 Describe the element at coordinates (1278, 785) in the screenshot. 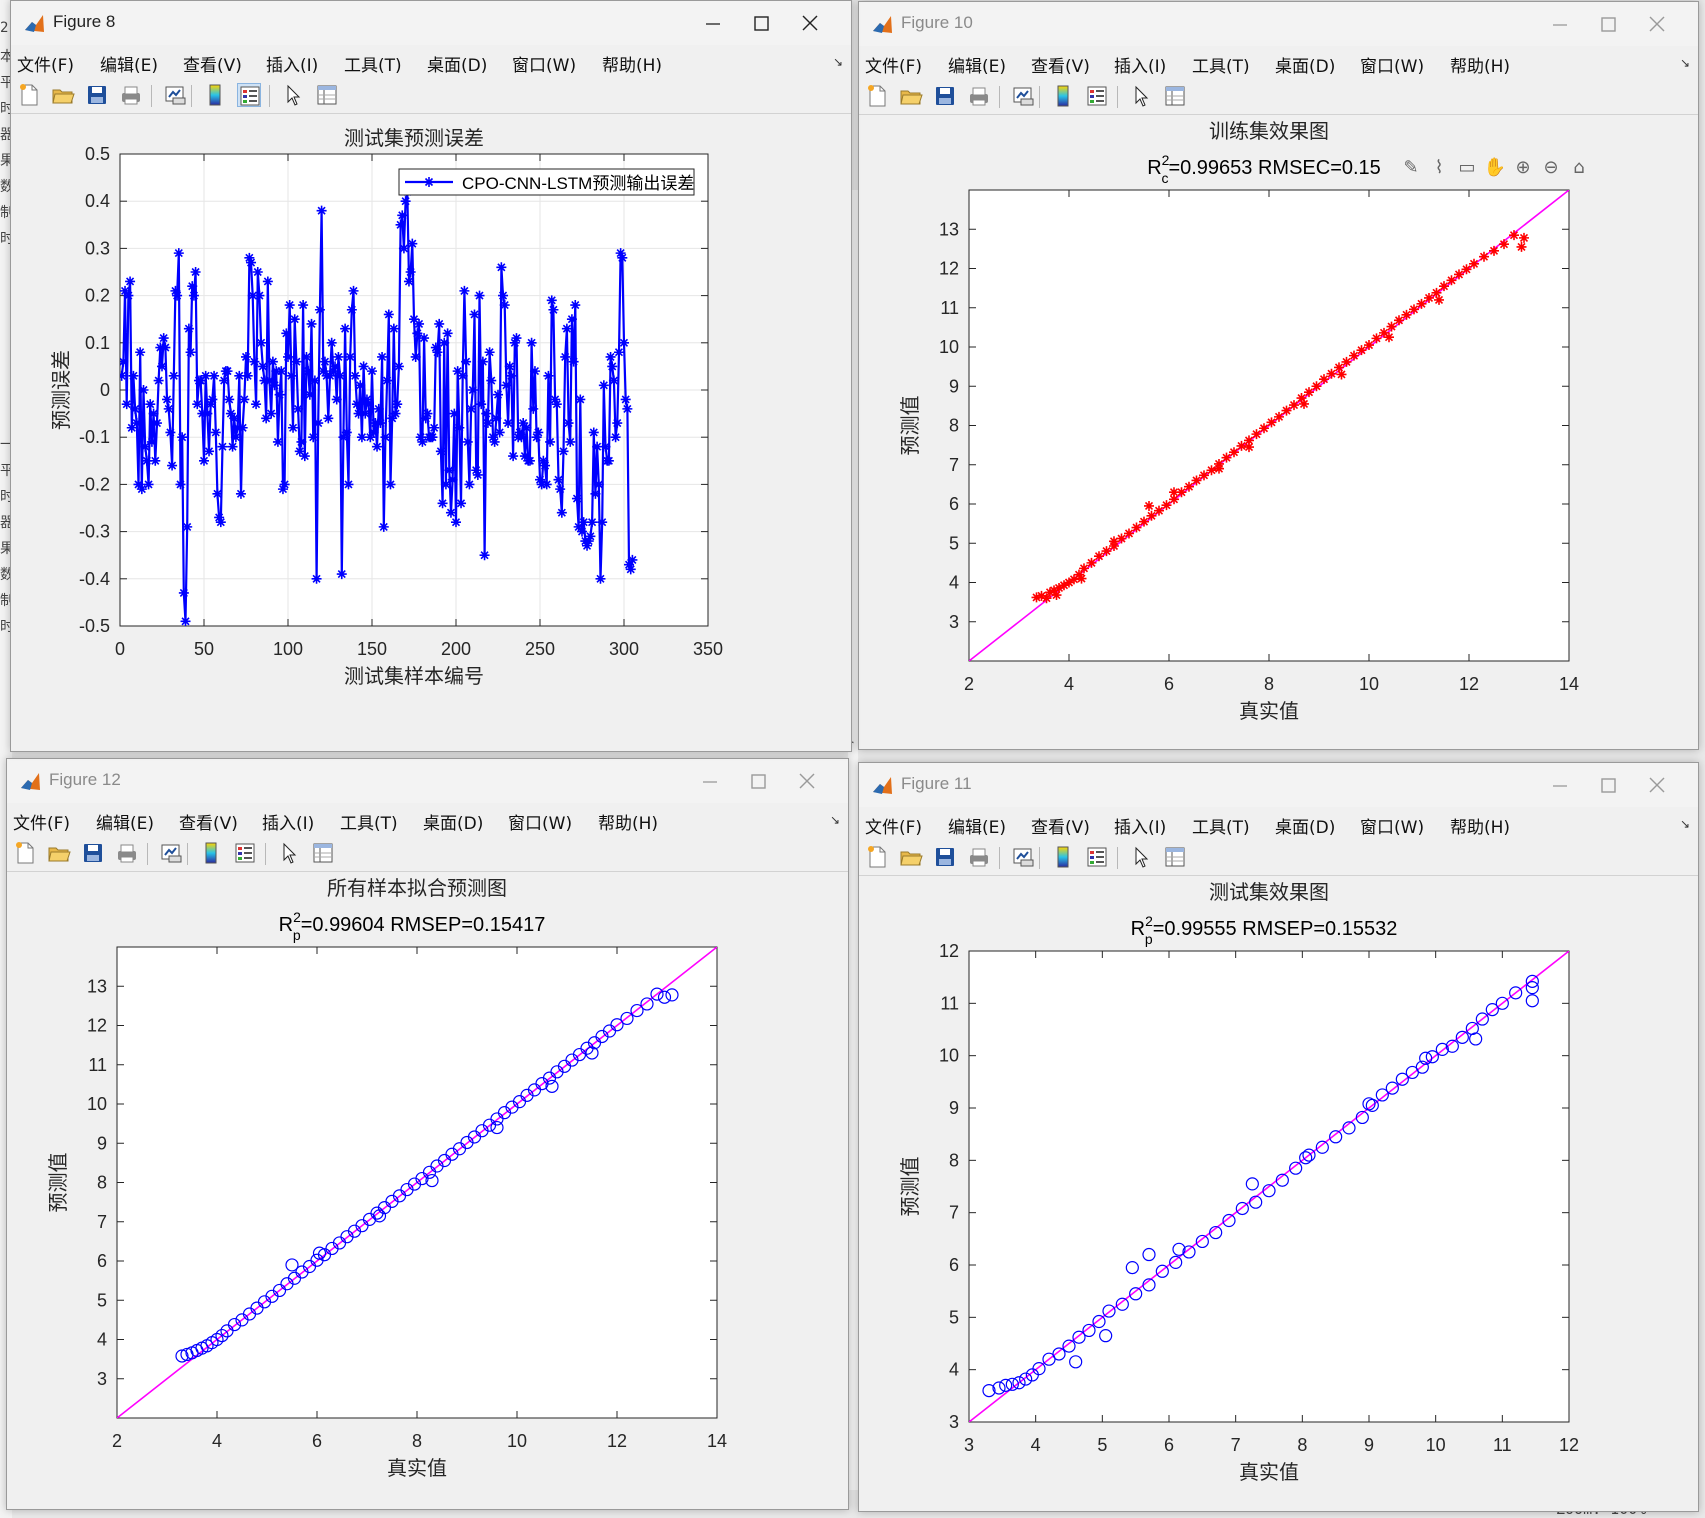

I see `title-bar: Figure 11` at that location.